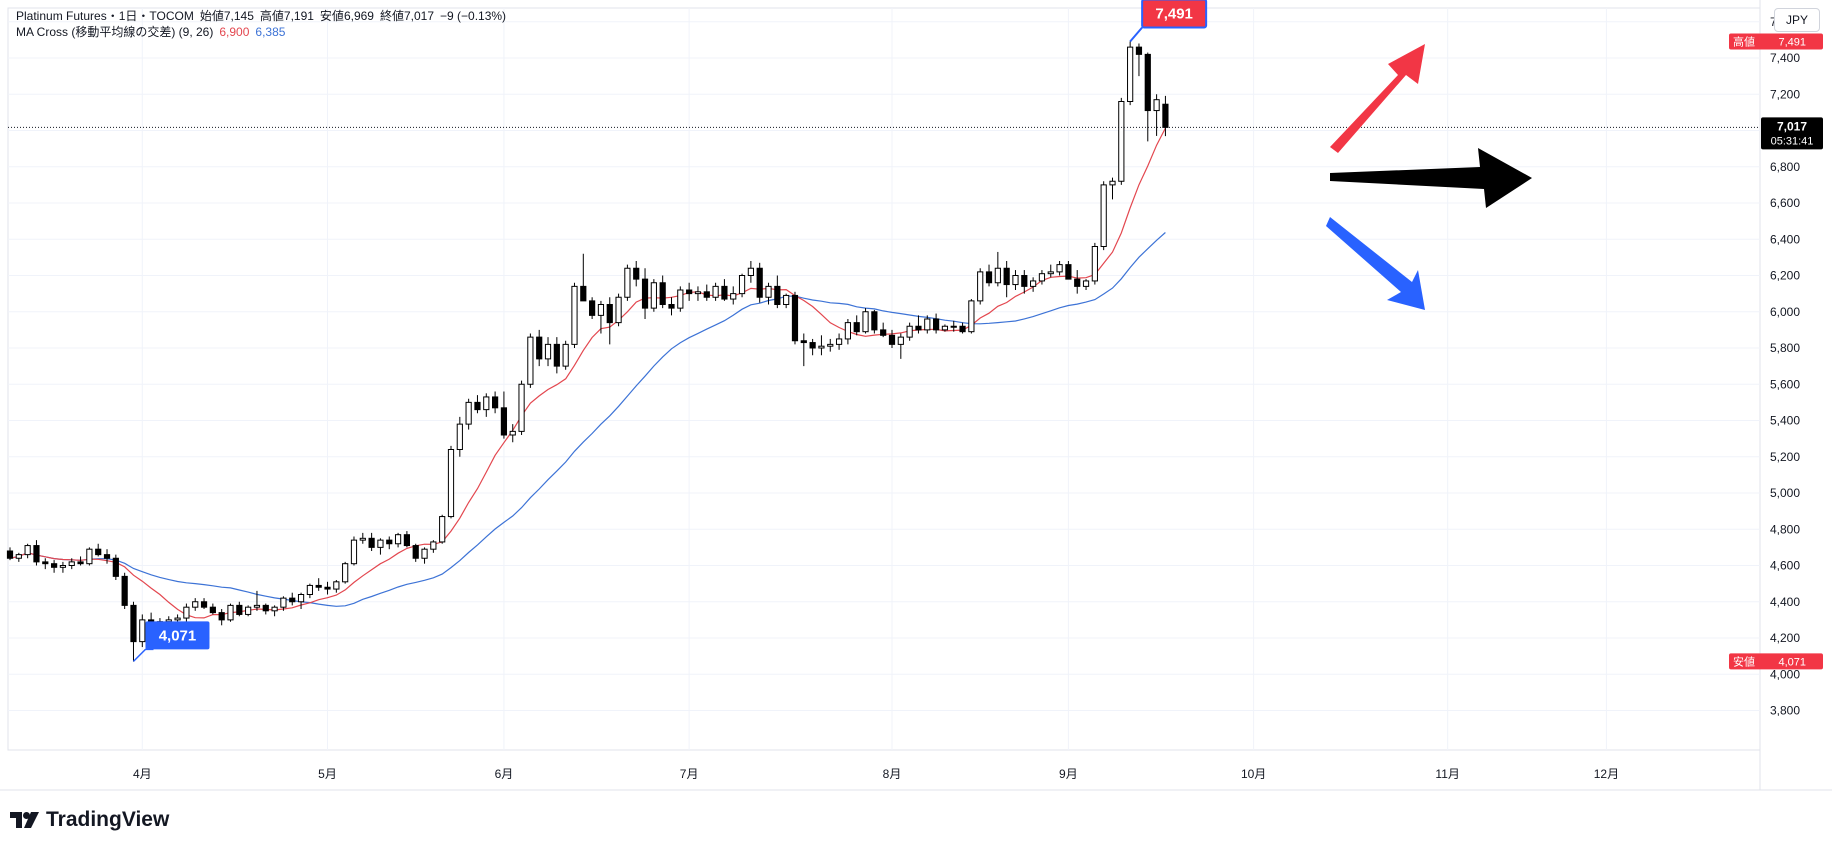  I want to click on indicator-name: MA Cross (移動平均線の交差) (9, 26), so click(115, 32).